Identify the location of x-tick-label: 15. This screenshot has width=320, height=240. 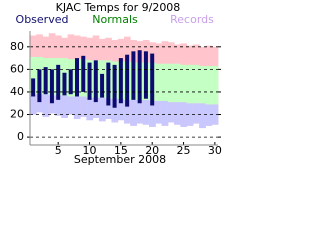
(121, 150).